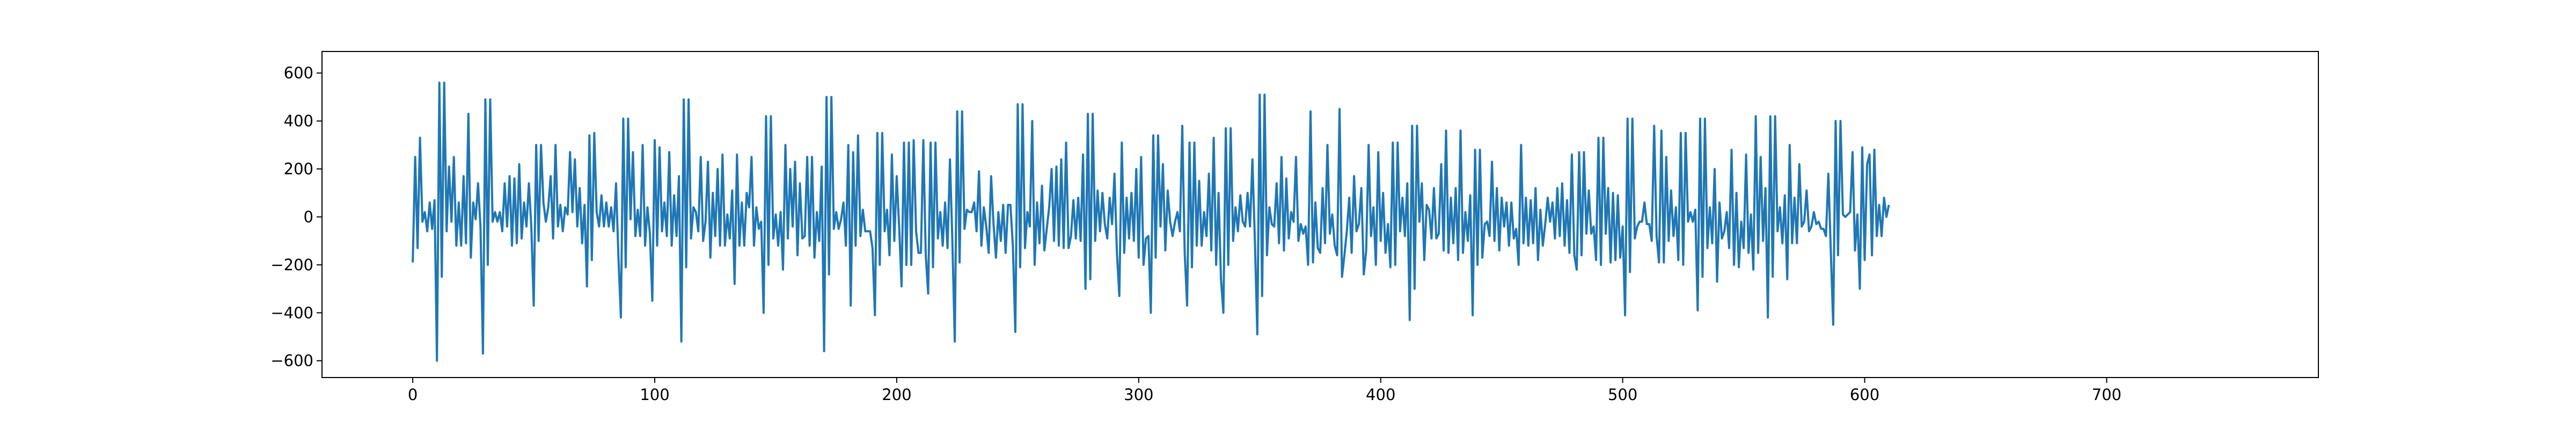 The width and height of the screenshot is (2576, 429). What do you see at coordinates (2106, 395) in the screenshot?
I see `x-tick-label: 700` at bounding box center [2106, 395].